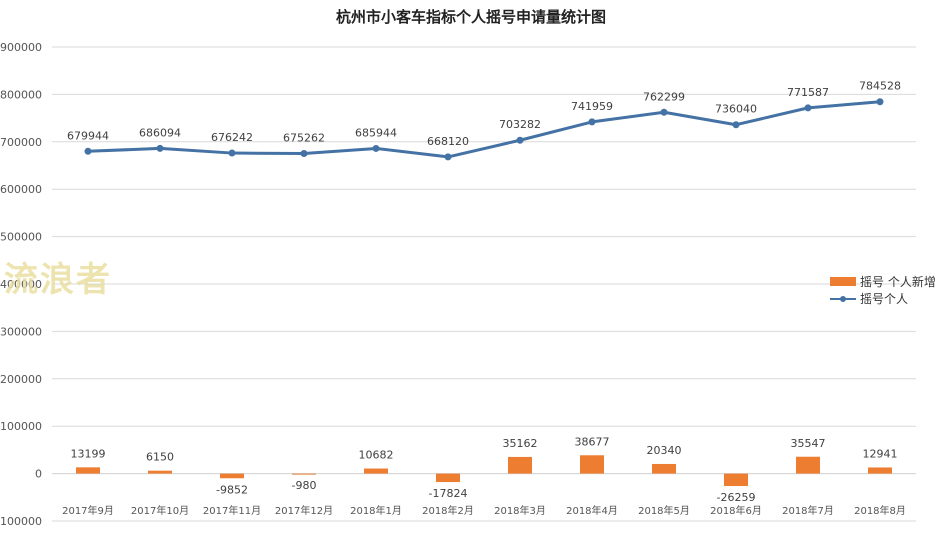 Image resolution: width=942 pixels, height=554 pixels. Describe the element at coordinates (160, 457) in the screenshot. I see `bar-data-label: 6150` at that location.